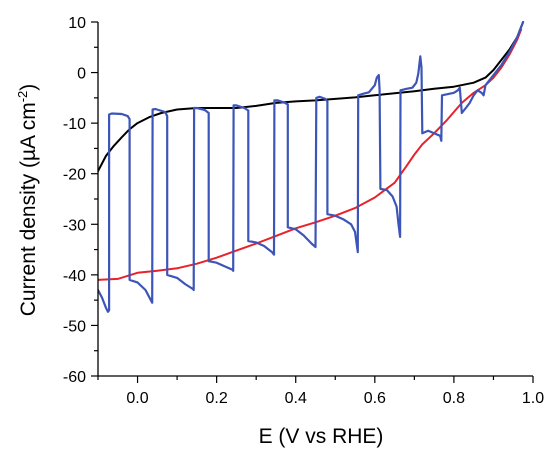 The image size is (547, 450). What do you see at coordinates (74, 377) in the screenshot?
I see `y-tick-label: -60` at bounding box center [74, 377].